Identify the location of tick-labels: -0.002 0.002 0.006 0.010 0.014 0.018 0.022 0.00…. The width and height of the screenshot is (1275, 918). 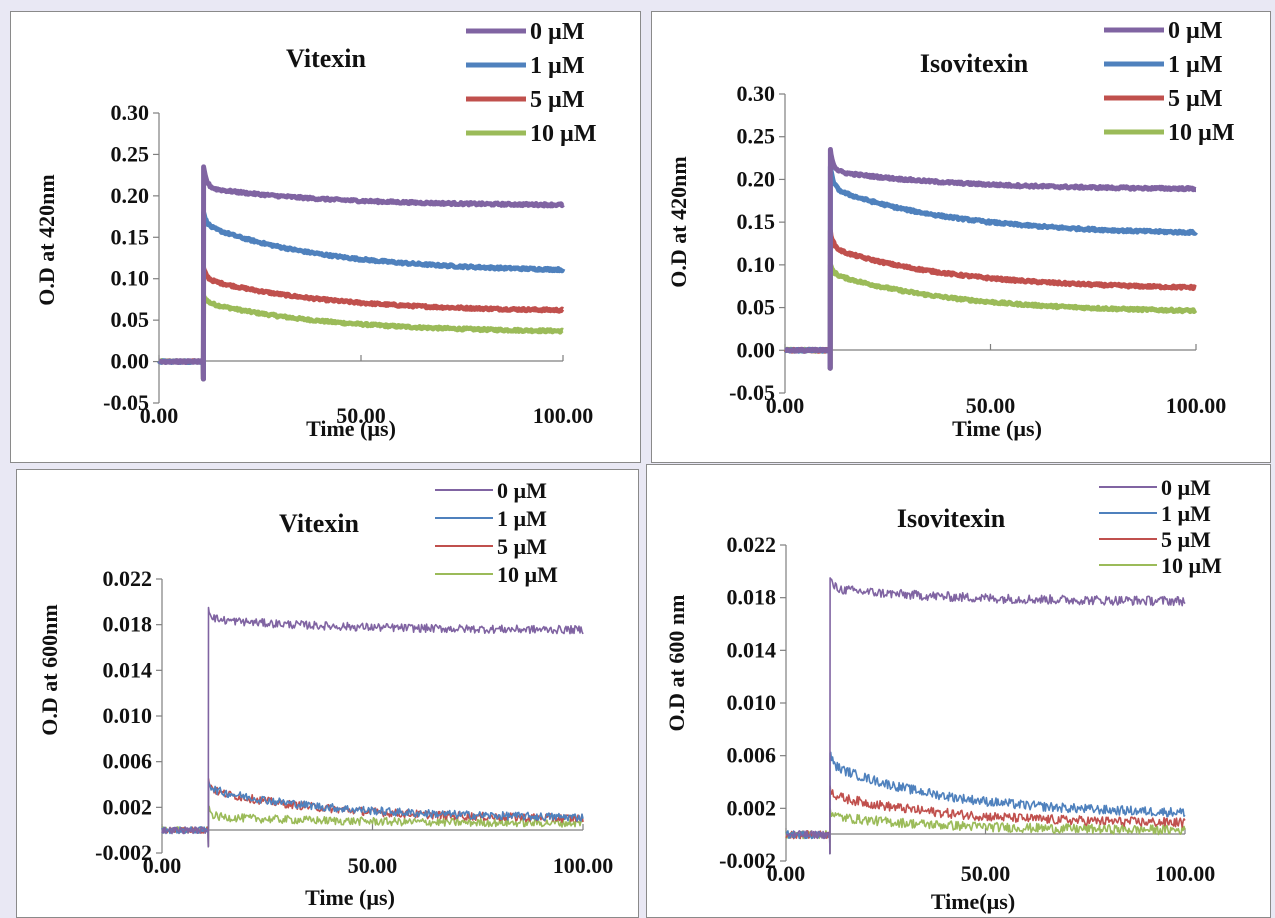
(354, 722).